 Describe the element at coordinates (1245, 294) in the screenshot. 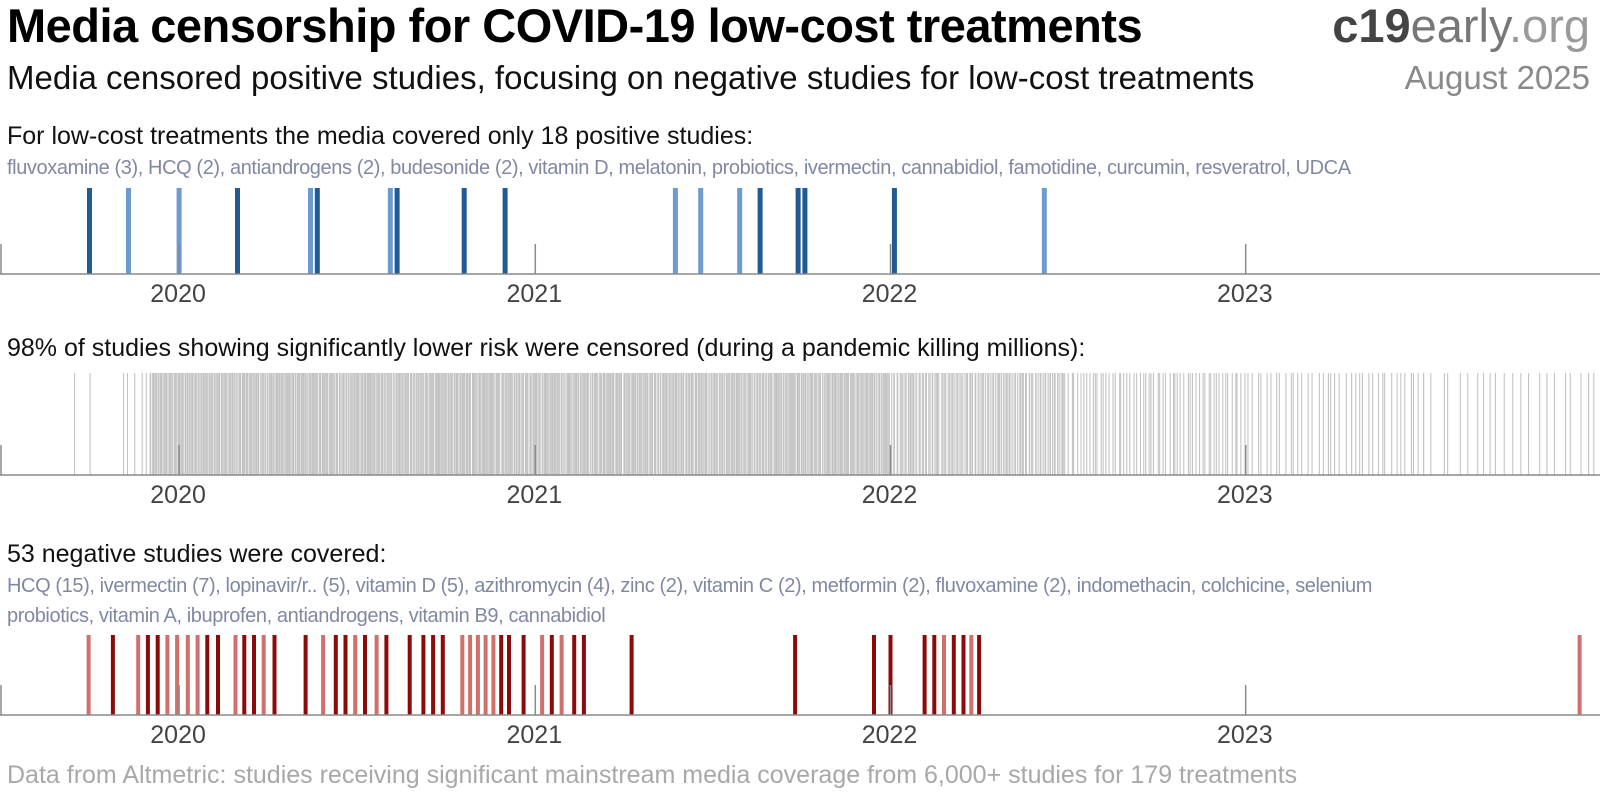

I see `year-label: 2023` at that location.